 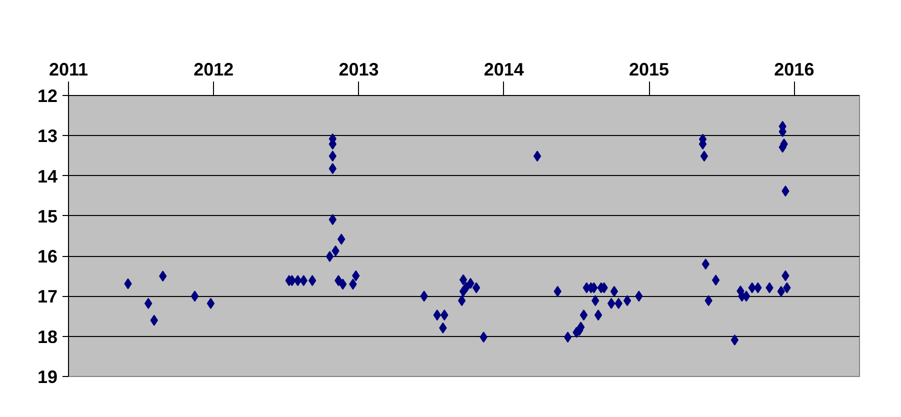 I want to click on x-tick-label: 2016, so click(x=794, y=70).